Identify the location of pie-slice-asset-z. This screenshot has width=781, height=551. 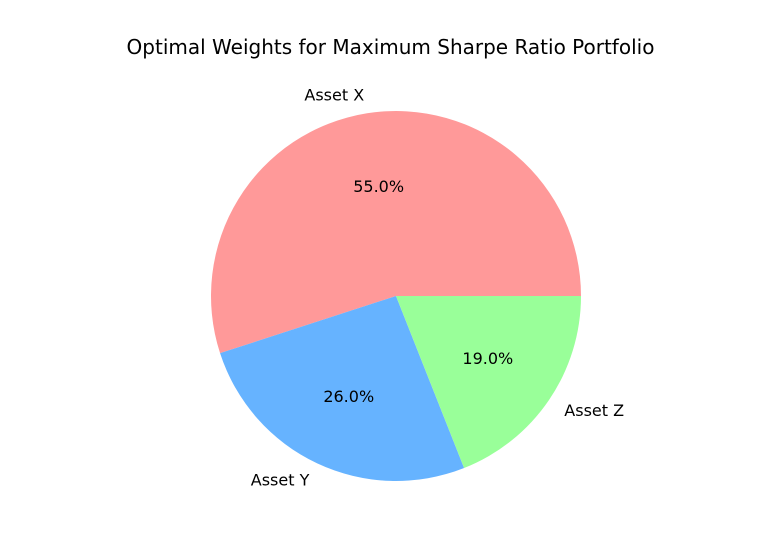
(488, 382).